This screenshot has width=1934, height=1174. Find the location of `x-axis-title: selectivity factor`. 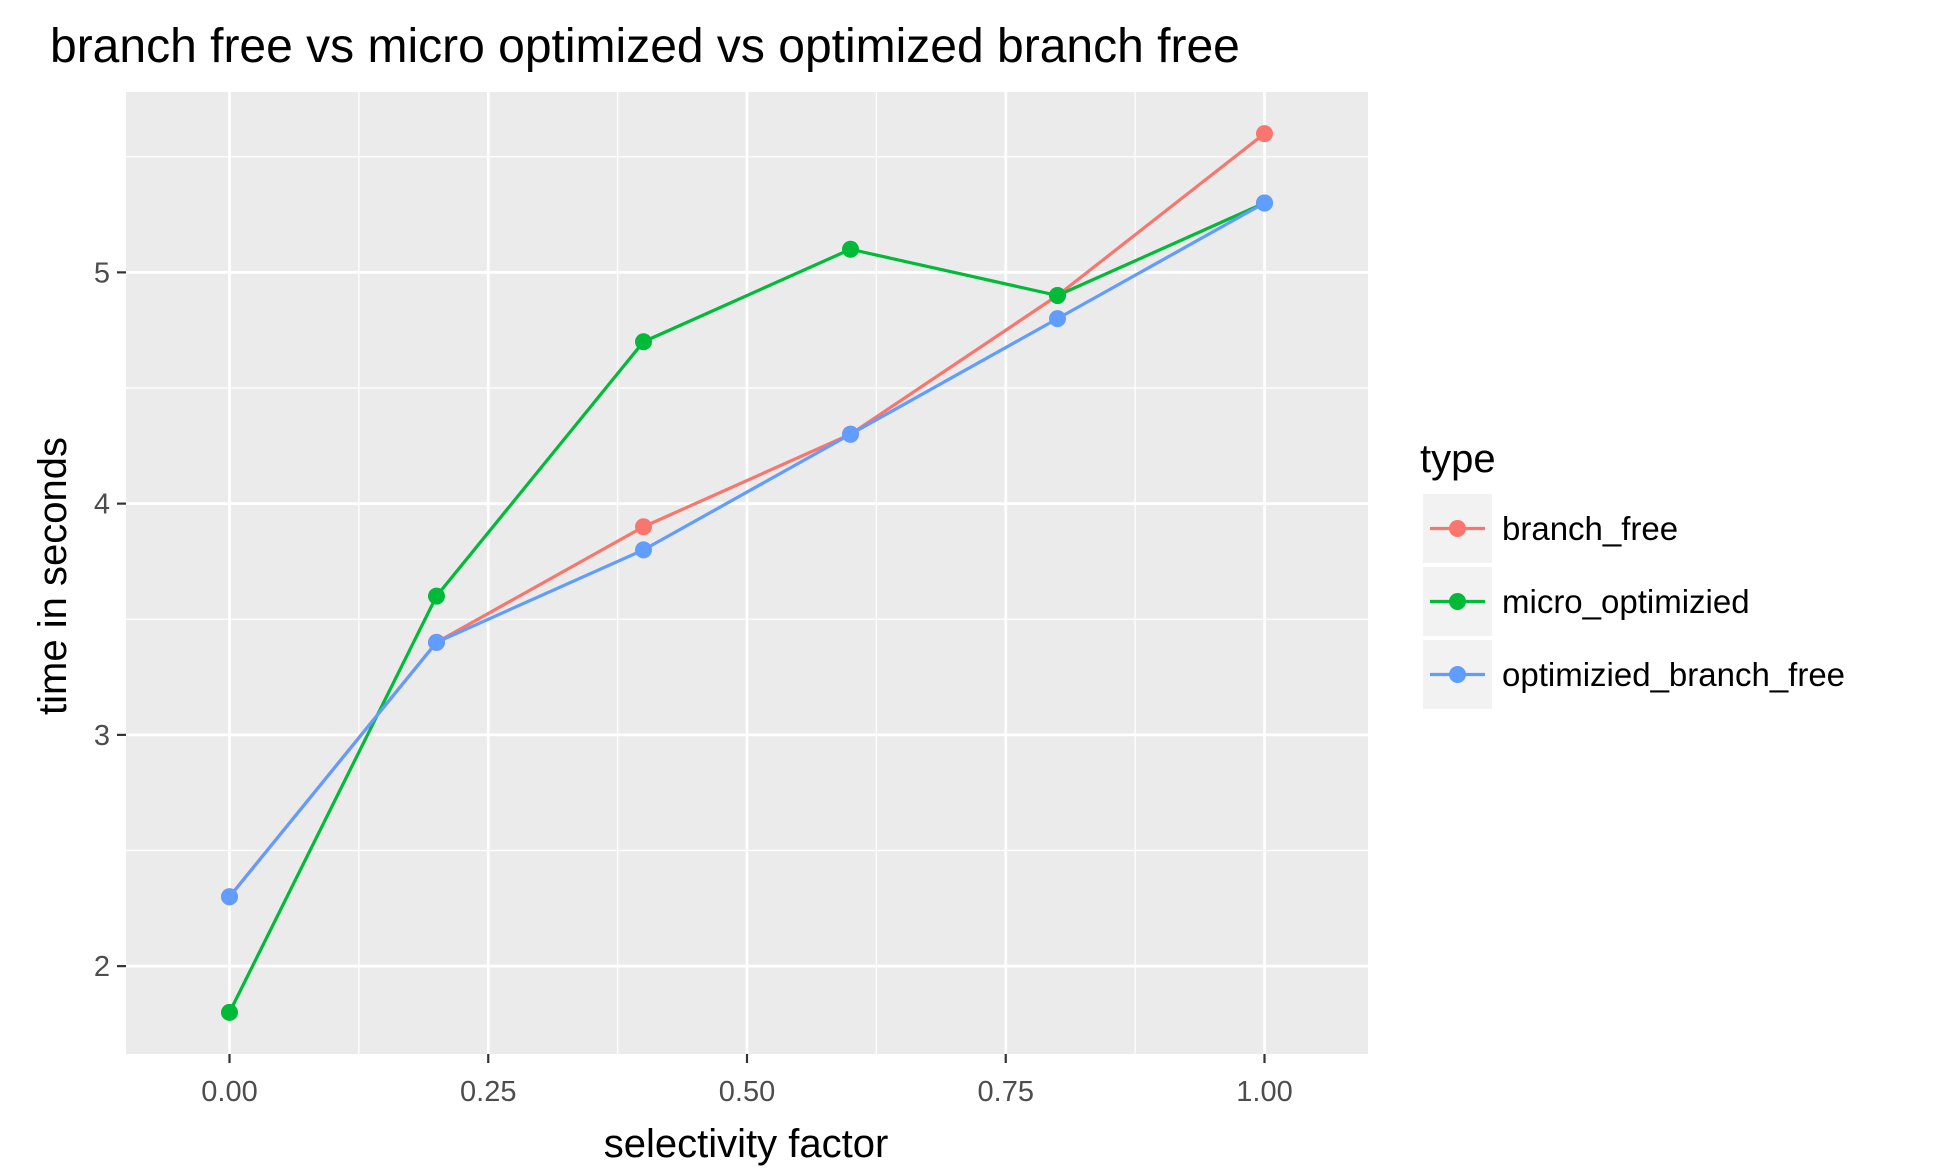

x-axis-title: selectivity factor is located at coordinates (746, 1144).